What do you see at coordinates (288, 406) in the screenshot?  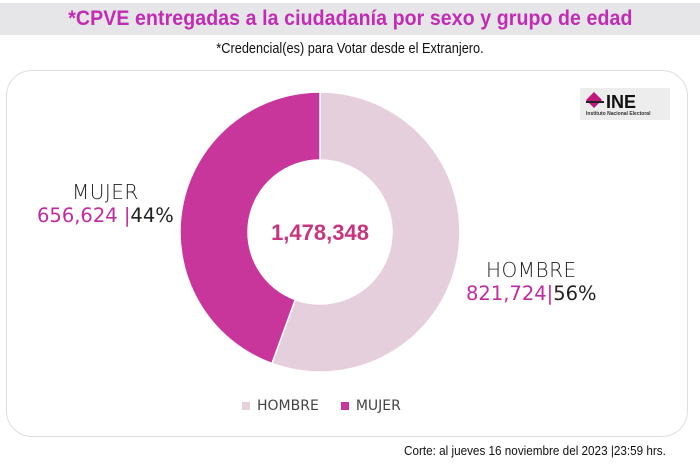 I see `legend-label-hombre: HOMBRE` at bounding box center [288, 406].